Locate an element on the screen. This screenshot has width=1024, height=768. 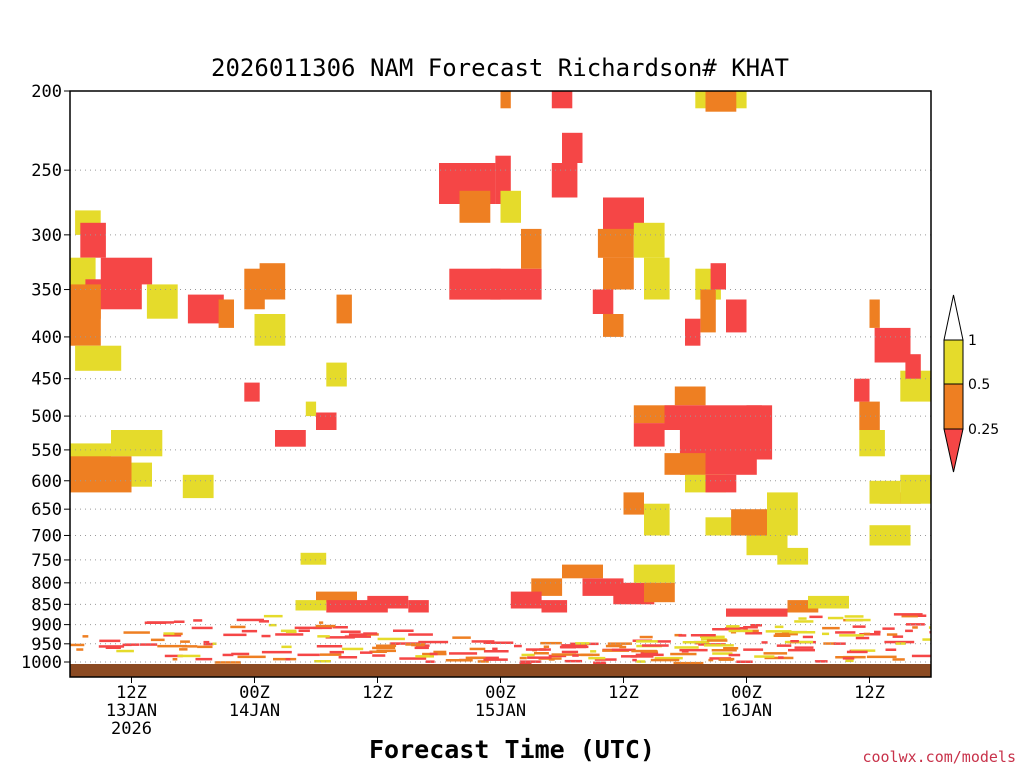
y-tick-label: 650 is located at coordinates (46, 510).